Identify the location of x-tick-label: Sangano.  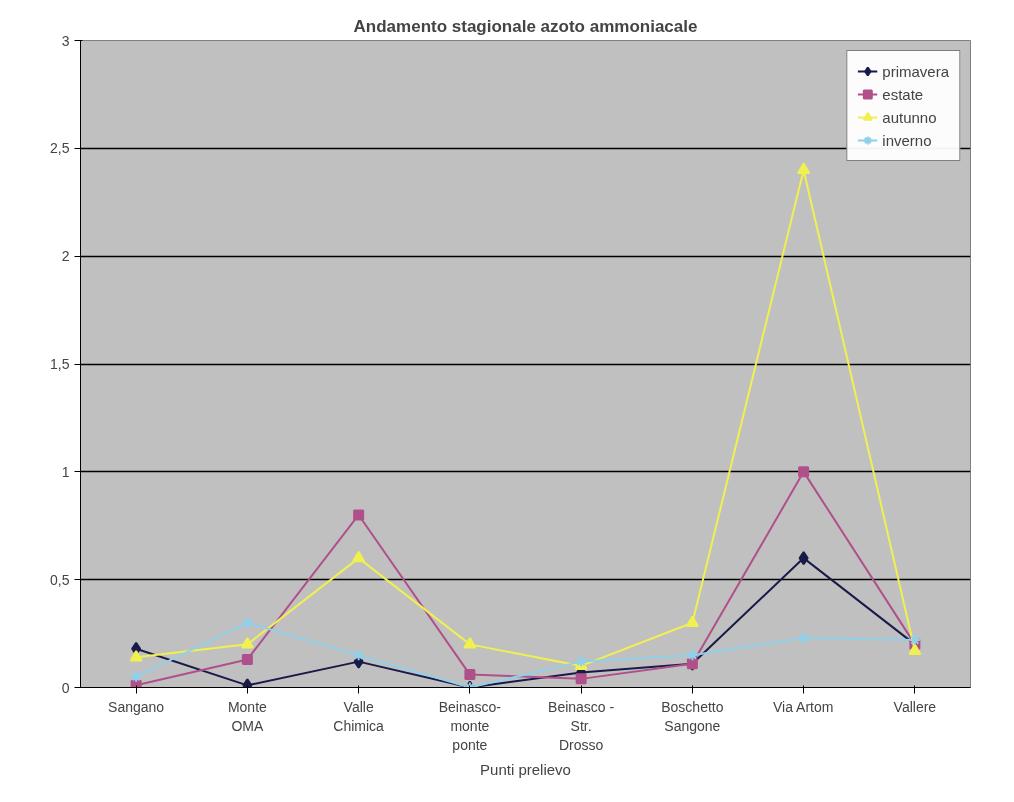
(136, 706).